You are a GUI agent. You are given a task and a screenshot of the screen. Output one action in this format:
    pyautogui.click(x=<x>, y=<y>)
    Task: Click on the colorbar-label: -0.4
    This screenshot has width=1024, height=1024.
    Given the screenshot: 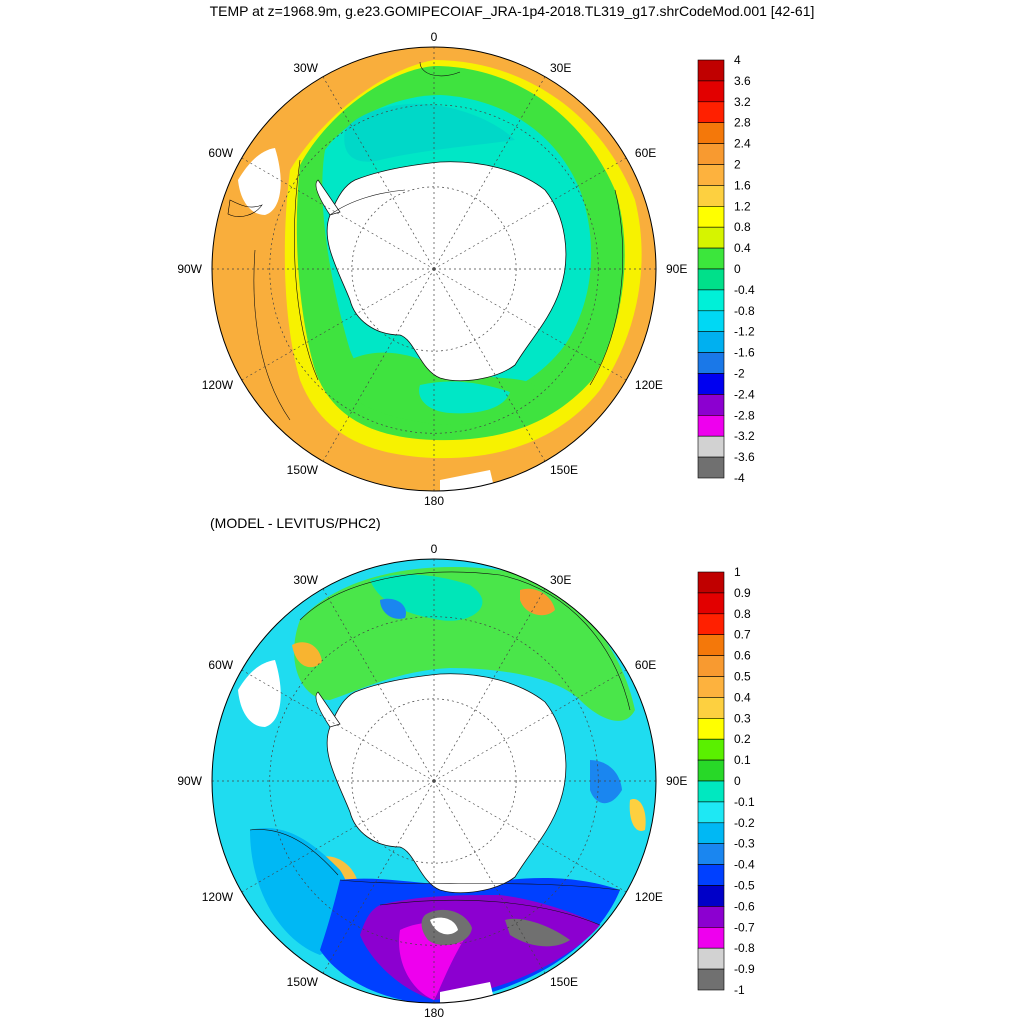 What is the action you would take?
    pyautogui.click(x=744, y=865)
    